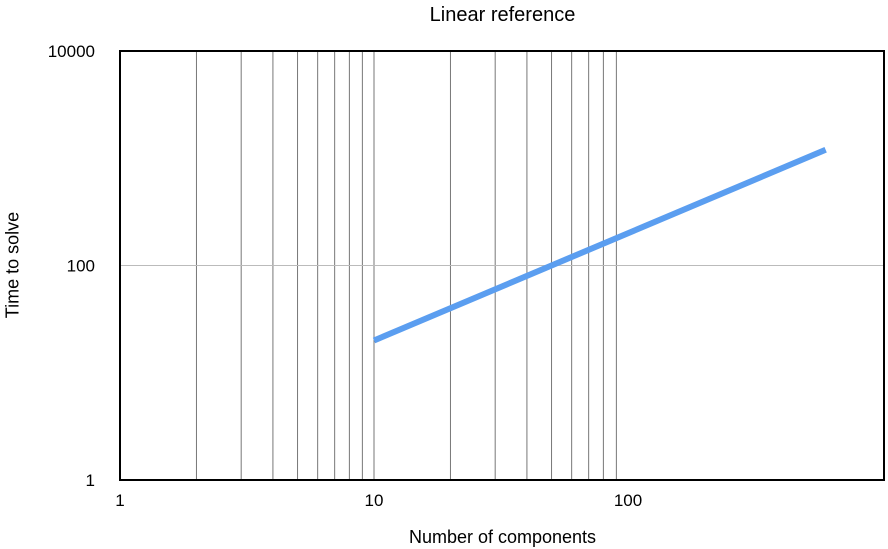  What do you see at coordinates (502, 537) in the screenshot?
I see `x-axis-label: Number of components` at bounding box center [502, 537].